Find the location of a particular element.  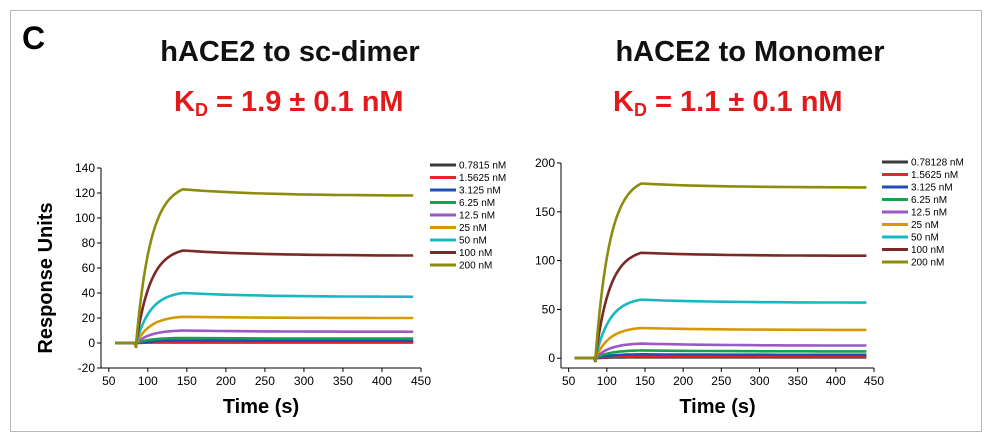

left-x-tick-label: 250 is located at coordinates (265, 381).